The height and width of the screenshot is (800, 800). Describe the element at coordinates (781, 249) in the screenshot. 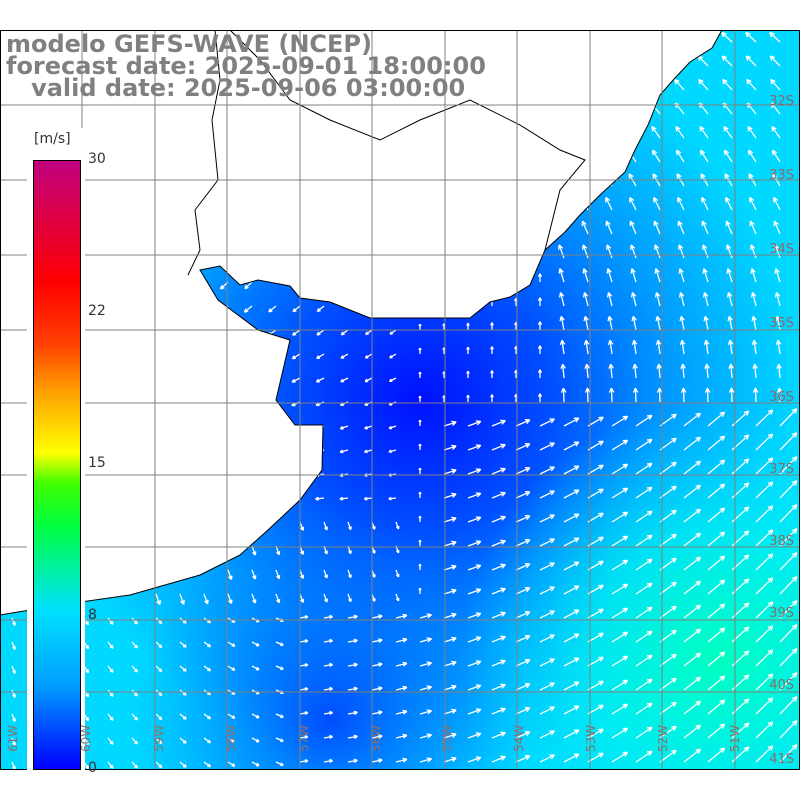

I see `latitude-label: 34S` at that location.